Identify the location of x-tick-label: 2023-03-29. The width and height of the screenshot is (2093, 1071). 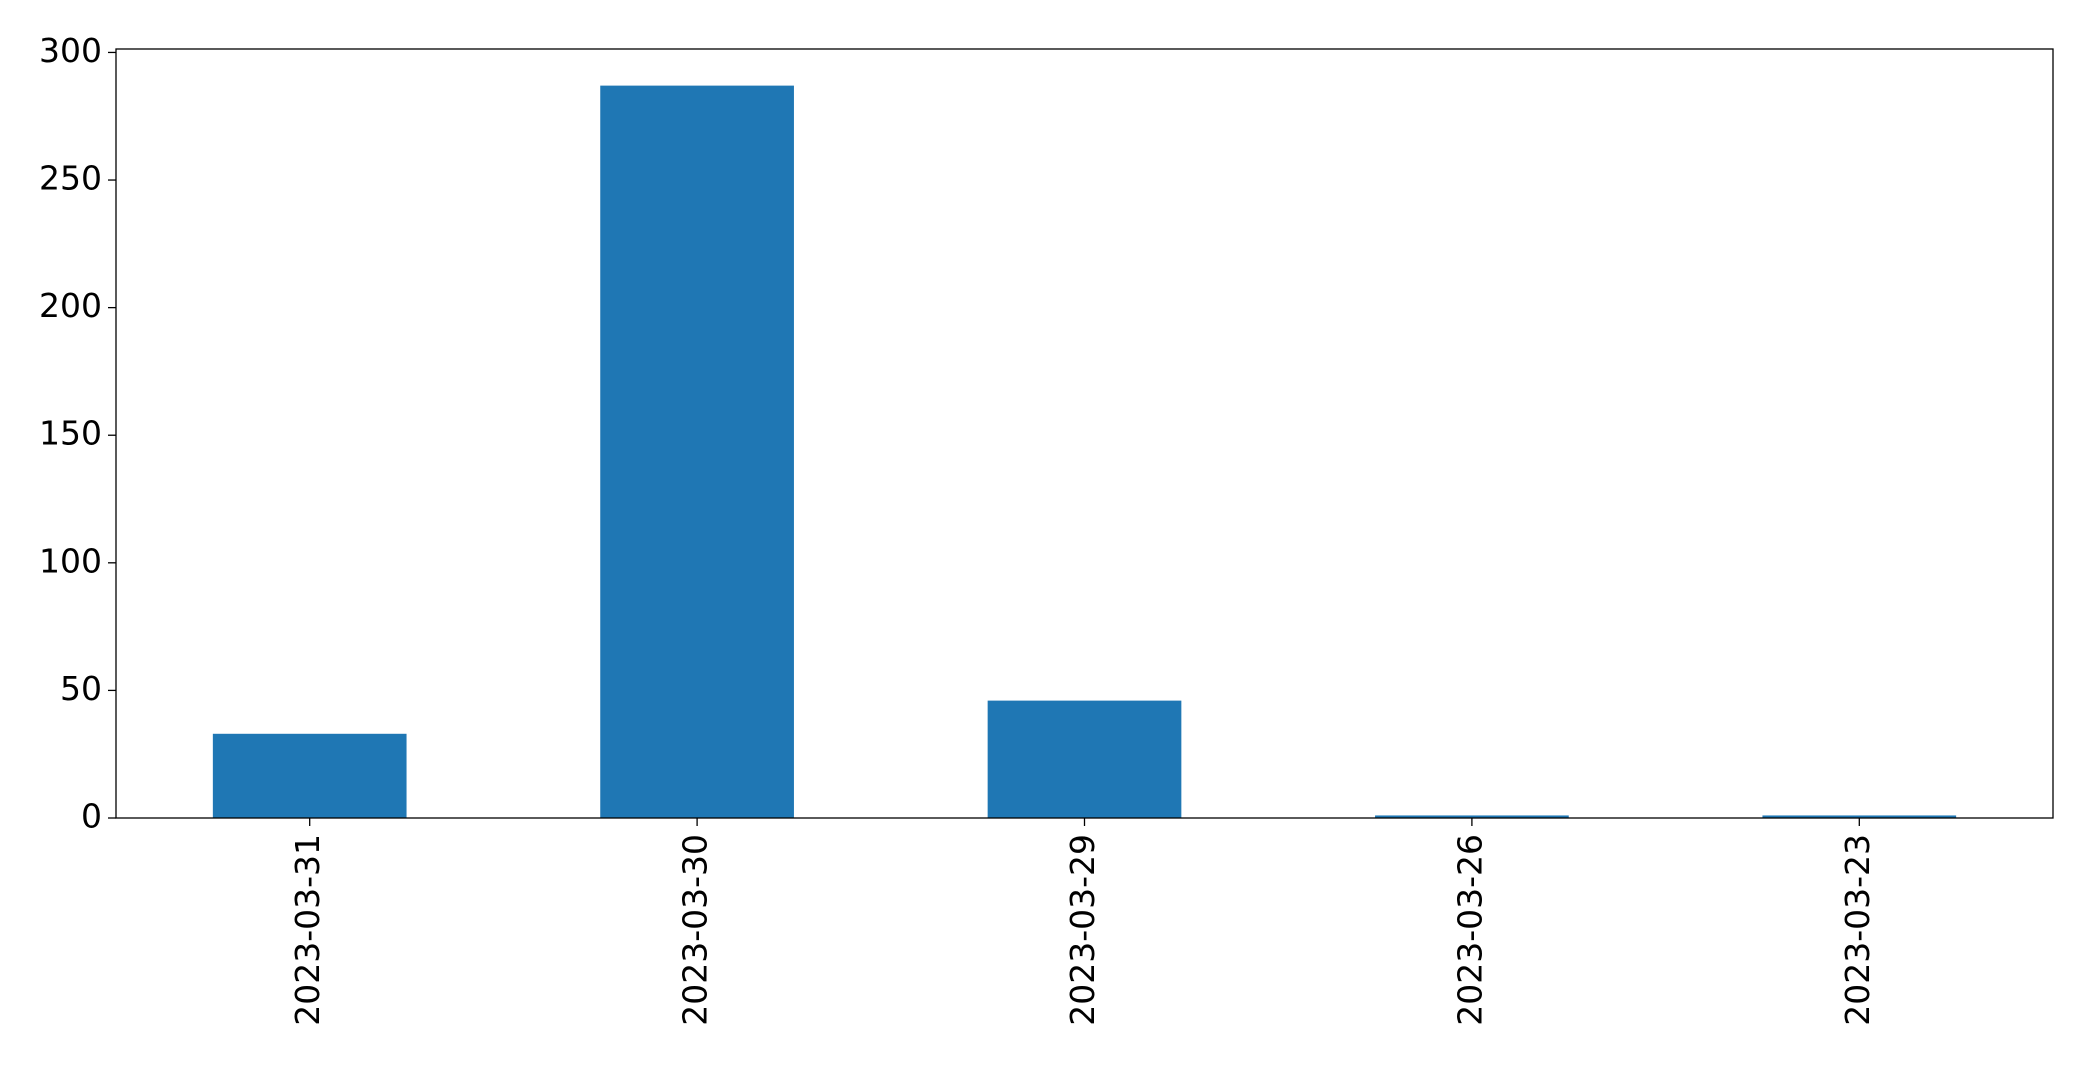
(1082, 930).